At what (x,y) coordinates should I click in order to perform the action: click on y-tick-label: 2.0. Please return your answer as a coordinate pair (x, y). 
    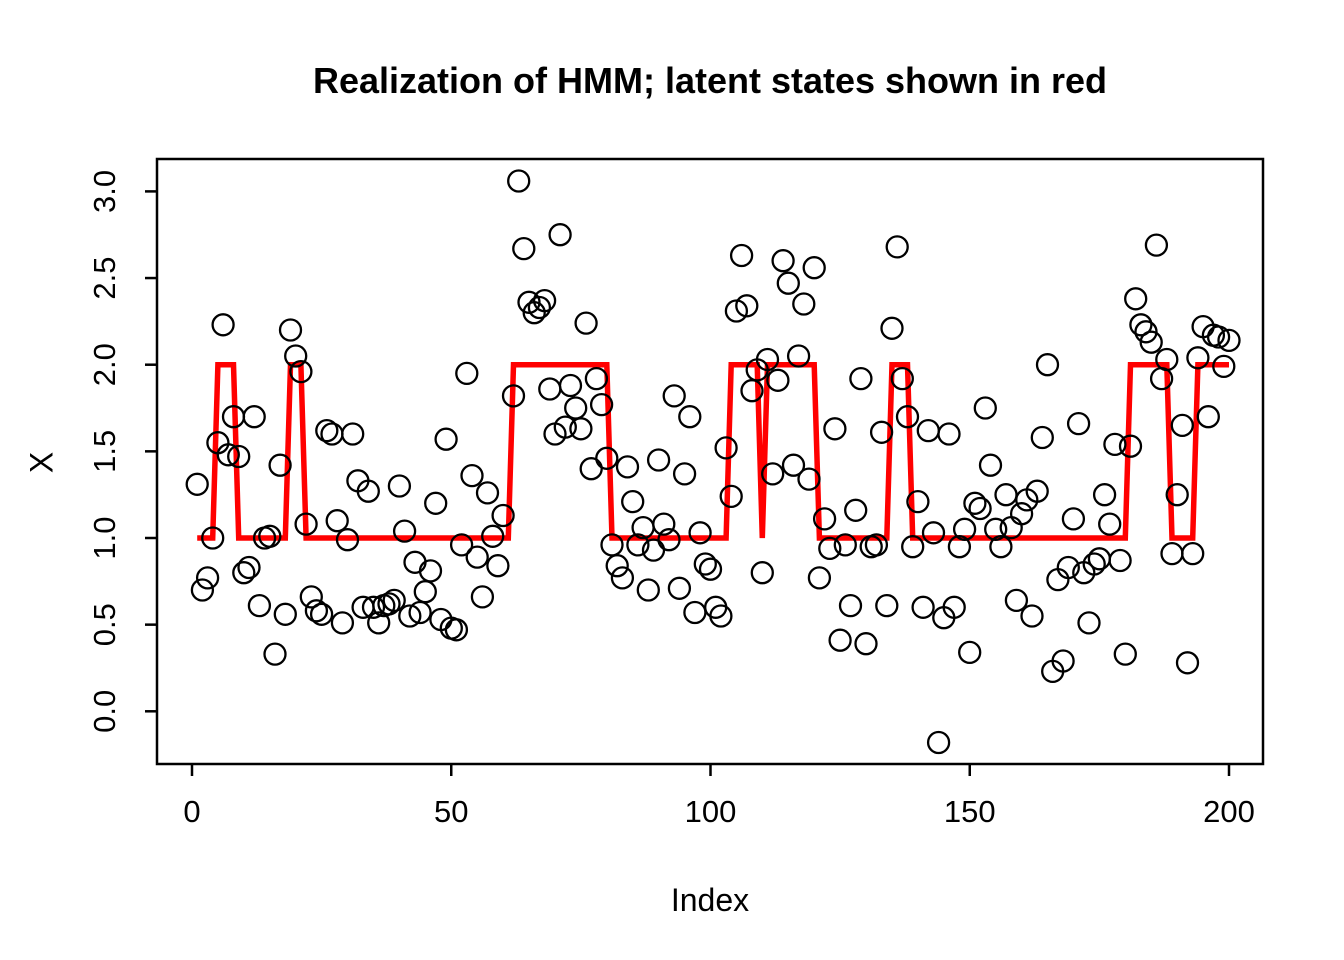
    Looking at the image, I should click on (104, 364).